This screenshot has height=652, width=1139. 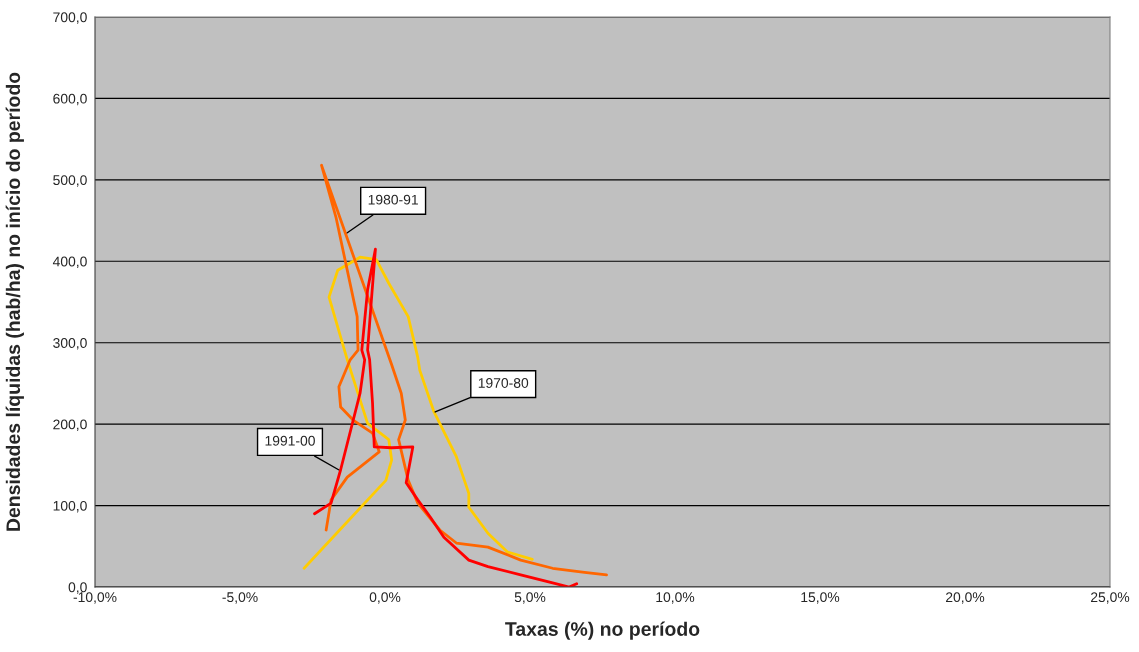 I want to click on y-tick-label: 0,0, so click(x=77, y=588).